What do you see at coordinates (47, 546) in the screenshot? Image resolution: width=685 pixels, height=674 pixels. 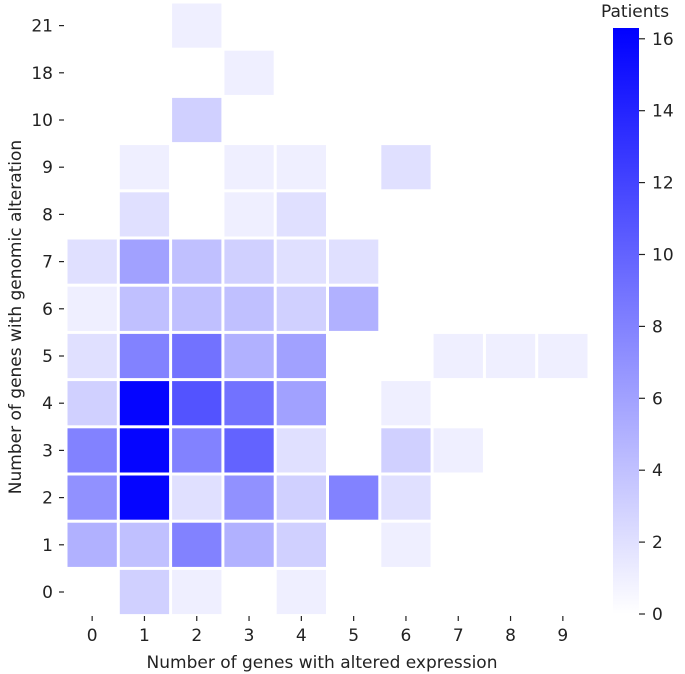 I see `y-tick-label: 1` at bounding box center [47, 546].